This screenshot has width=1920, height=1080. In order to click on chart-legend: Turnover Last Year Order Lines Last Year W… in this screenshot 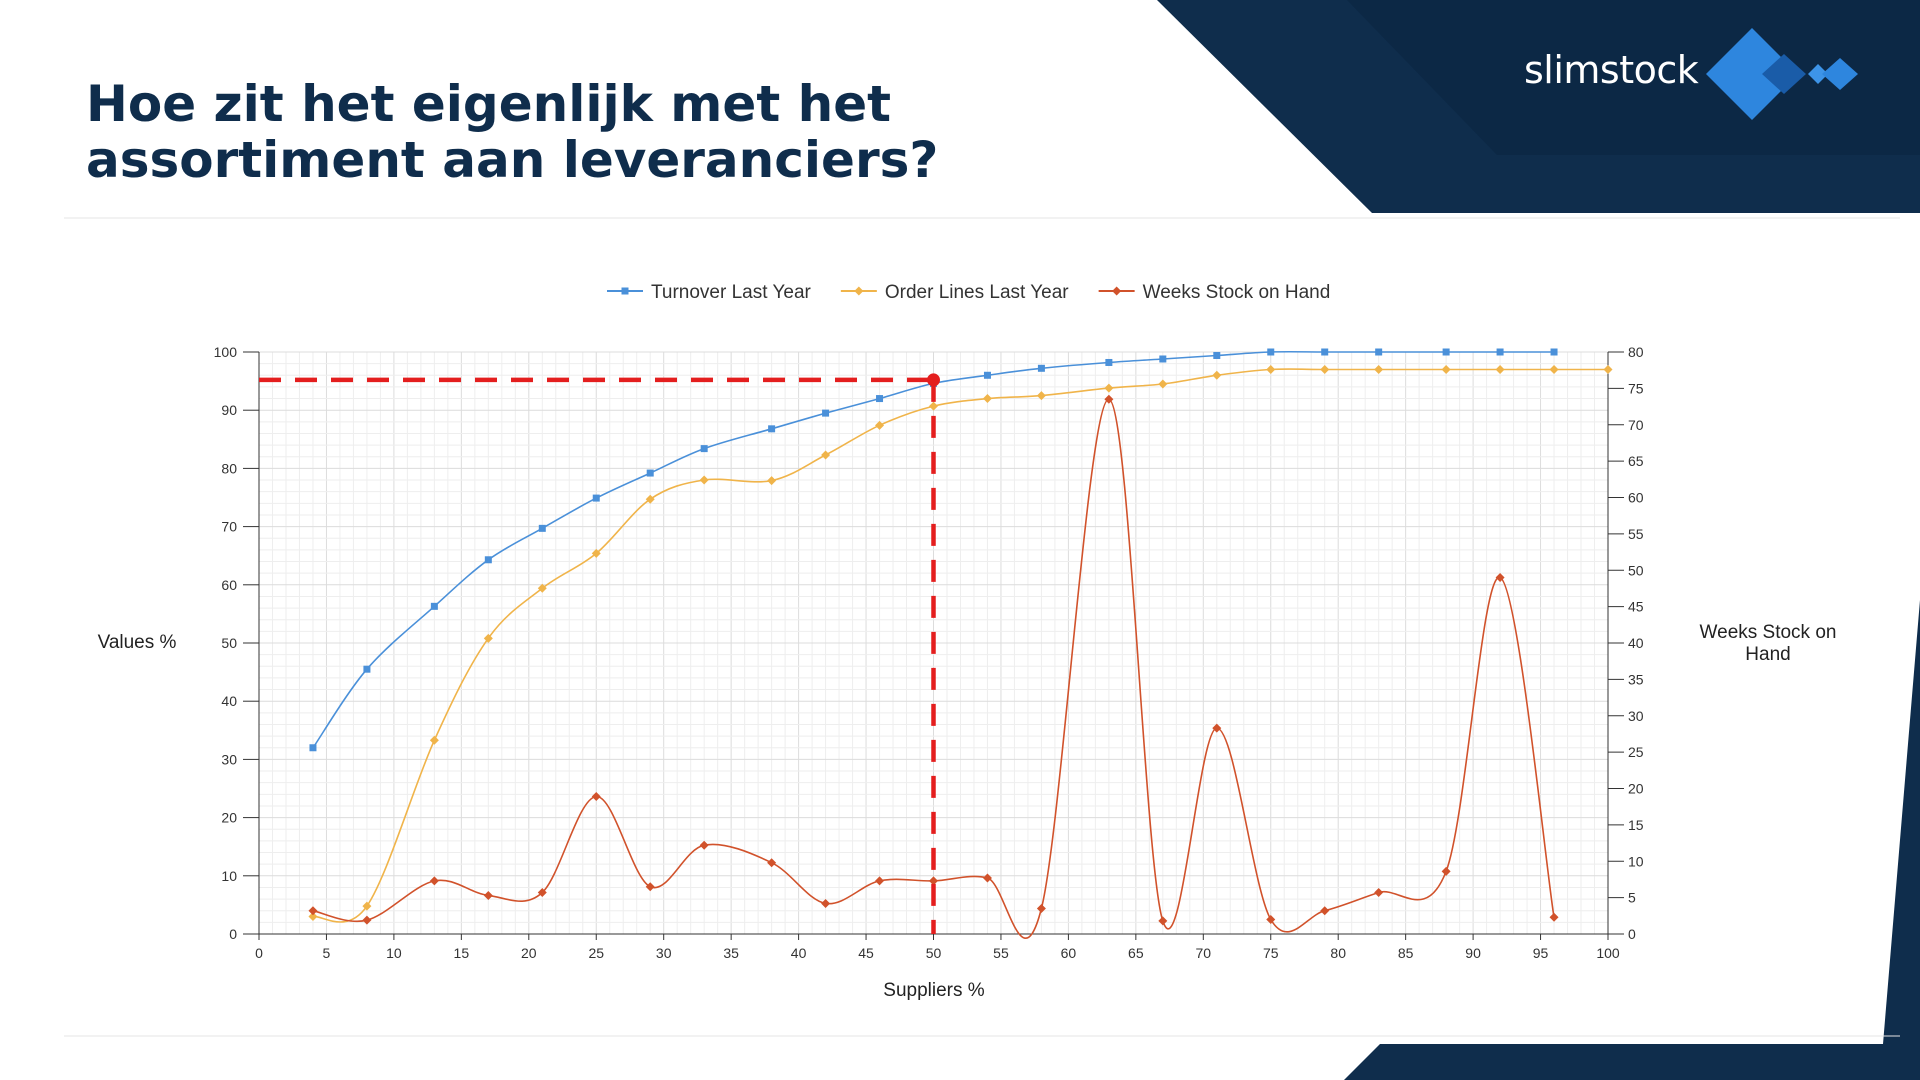, I will do `click(968, 292)`.